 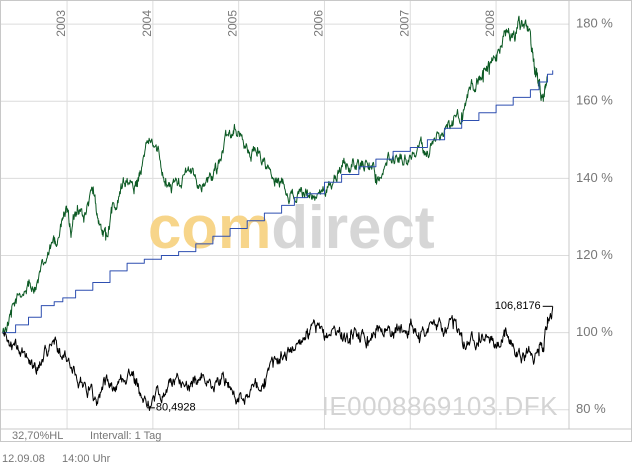 What do you see at coordinates (317, 454) in the screenshot?
I see `timestamp-bar: 12.09.08 14:00 Uhr` at bounding box center [317, 454].